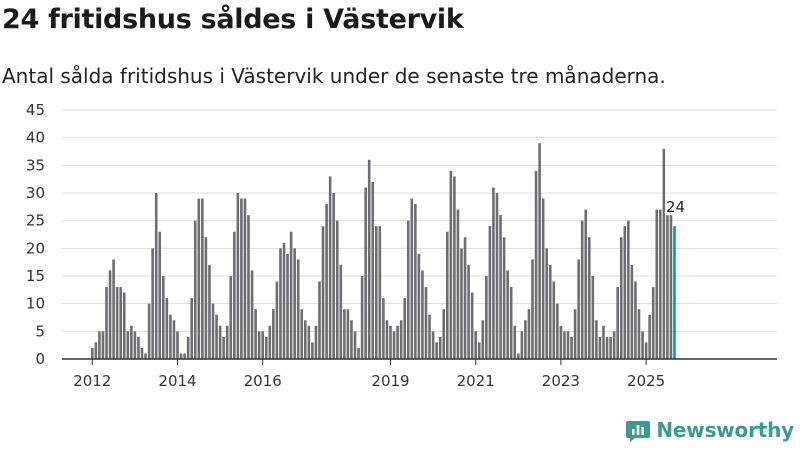 This screenshot has height=450, width=800. I want to click on y-tick-label: 5, so click(40, 331).